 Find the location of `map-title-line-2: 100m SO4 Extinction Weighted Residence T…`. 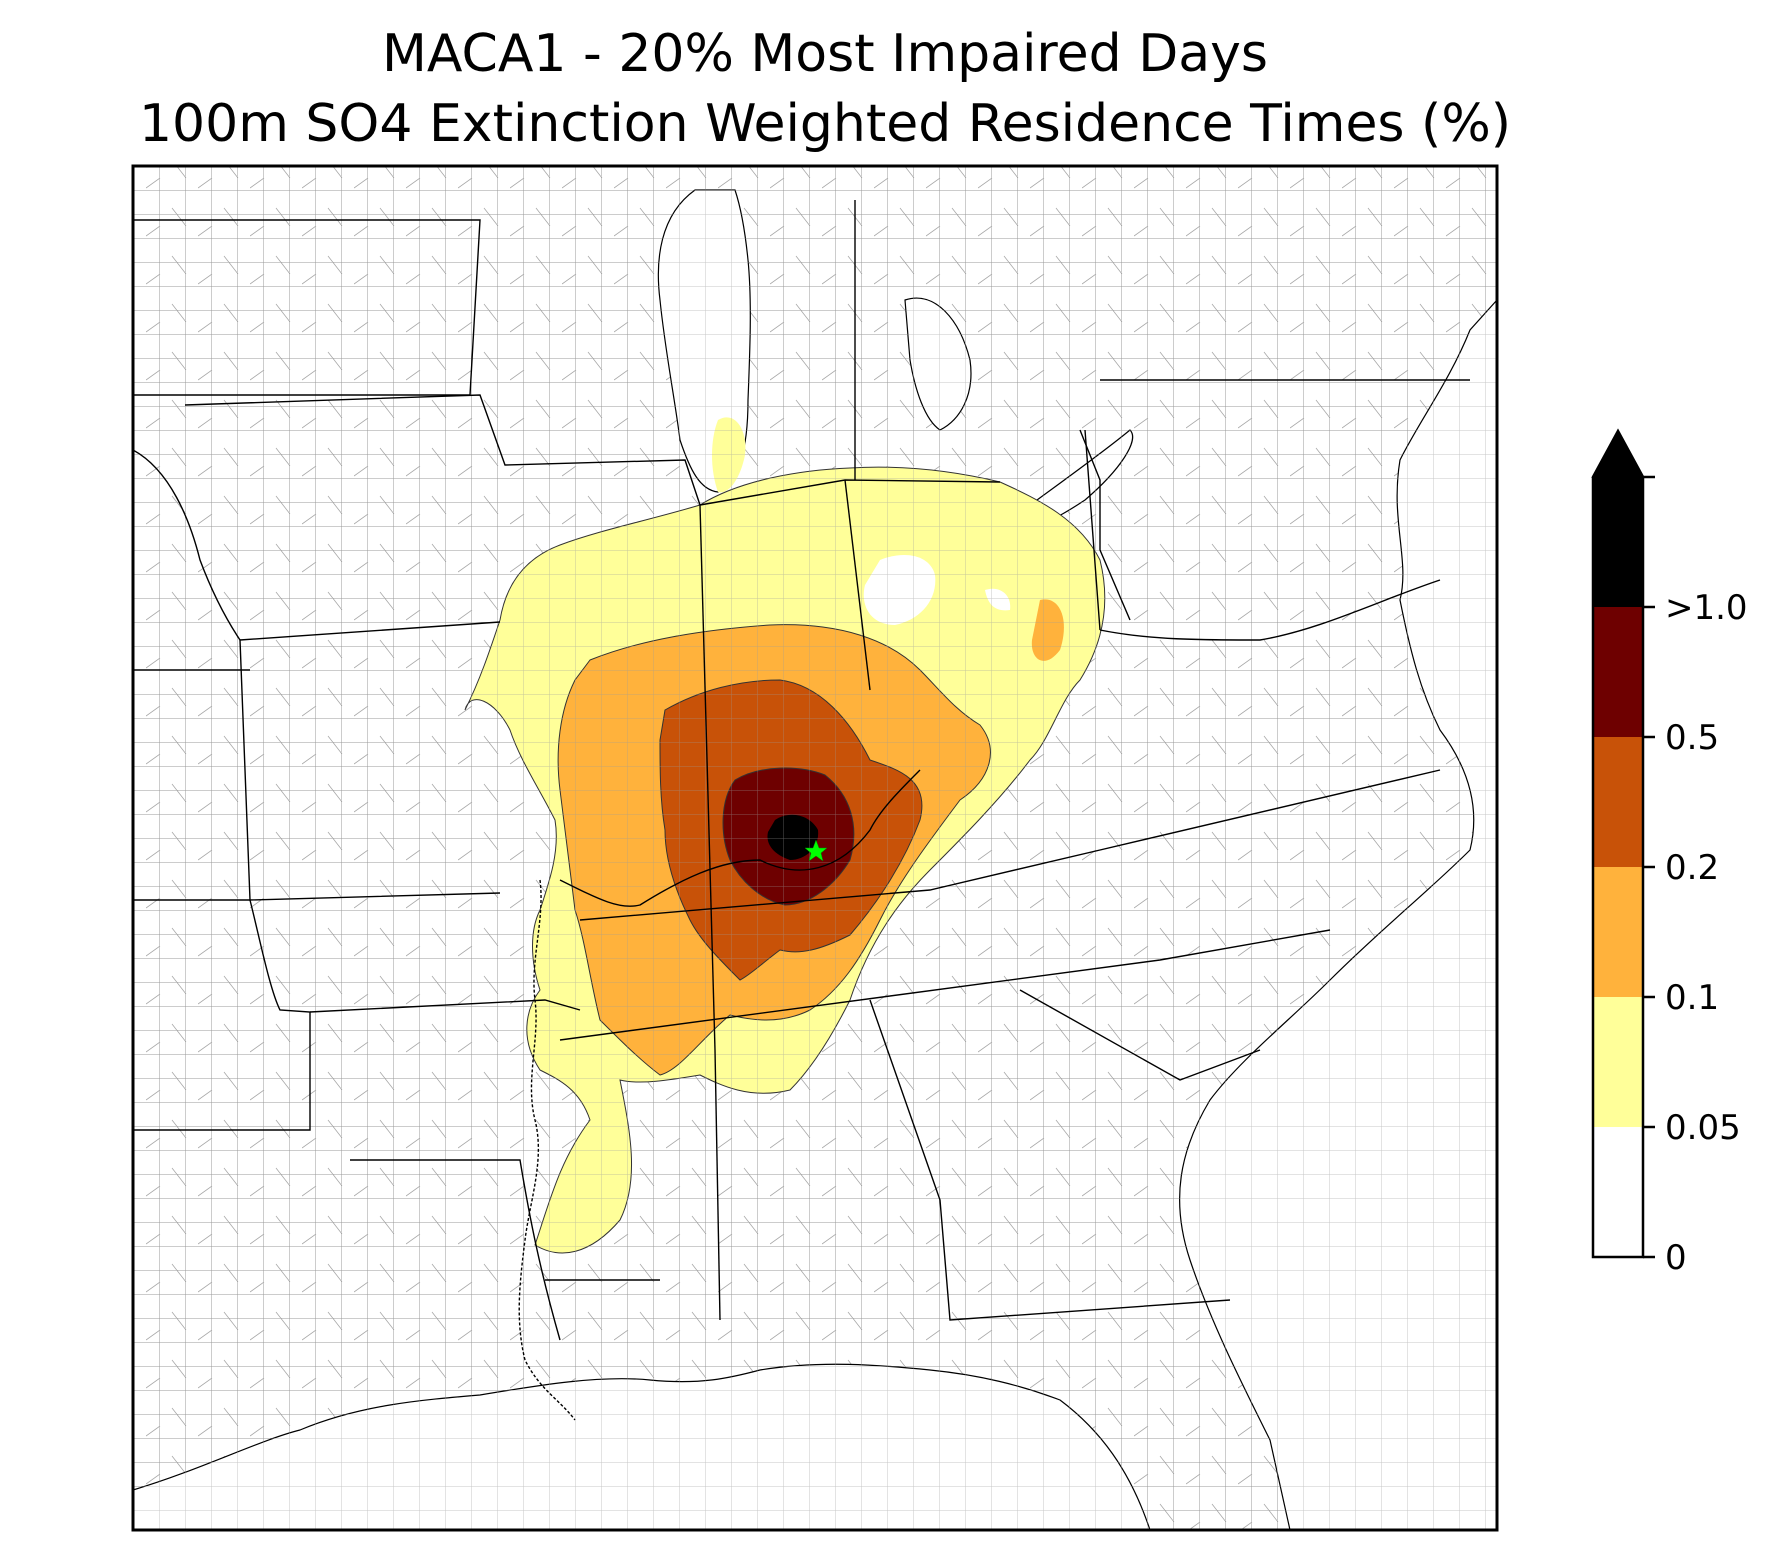

map-title-line-2: 100m SO4 Extinction Weighted Residence T… is located at coordinates (825, 124).